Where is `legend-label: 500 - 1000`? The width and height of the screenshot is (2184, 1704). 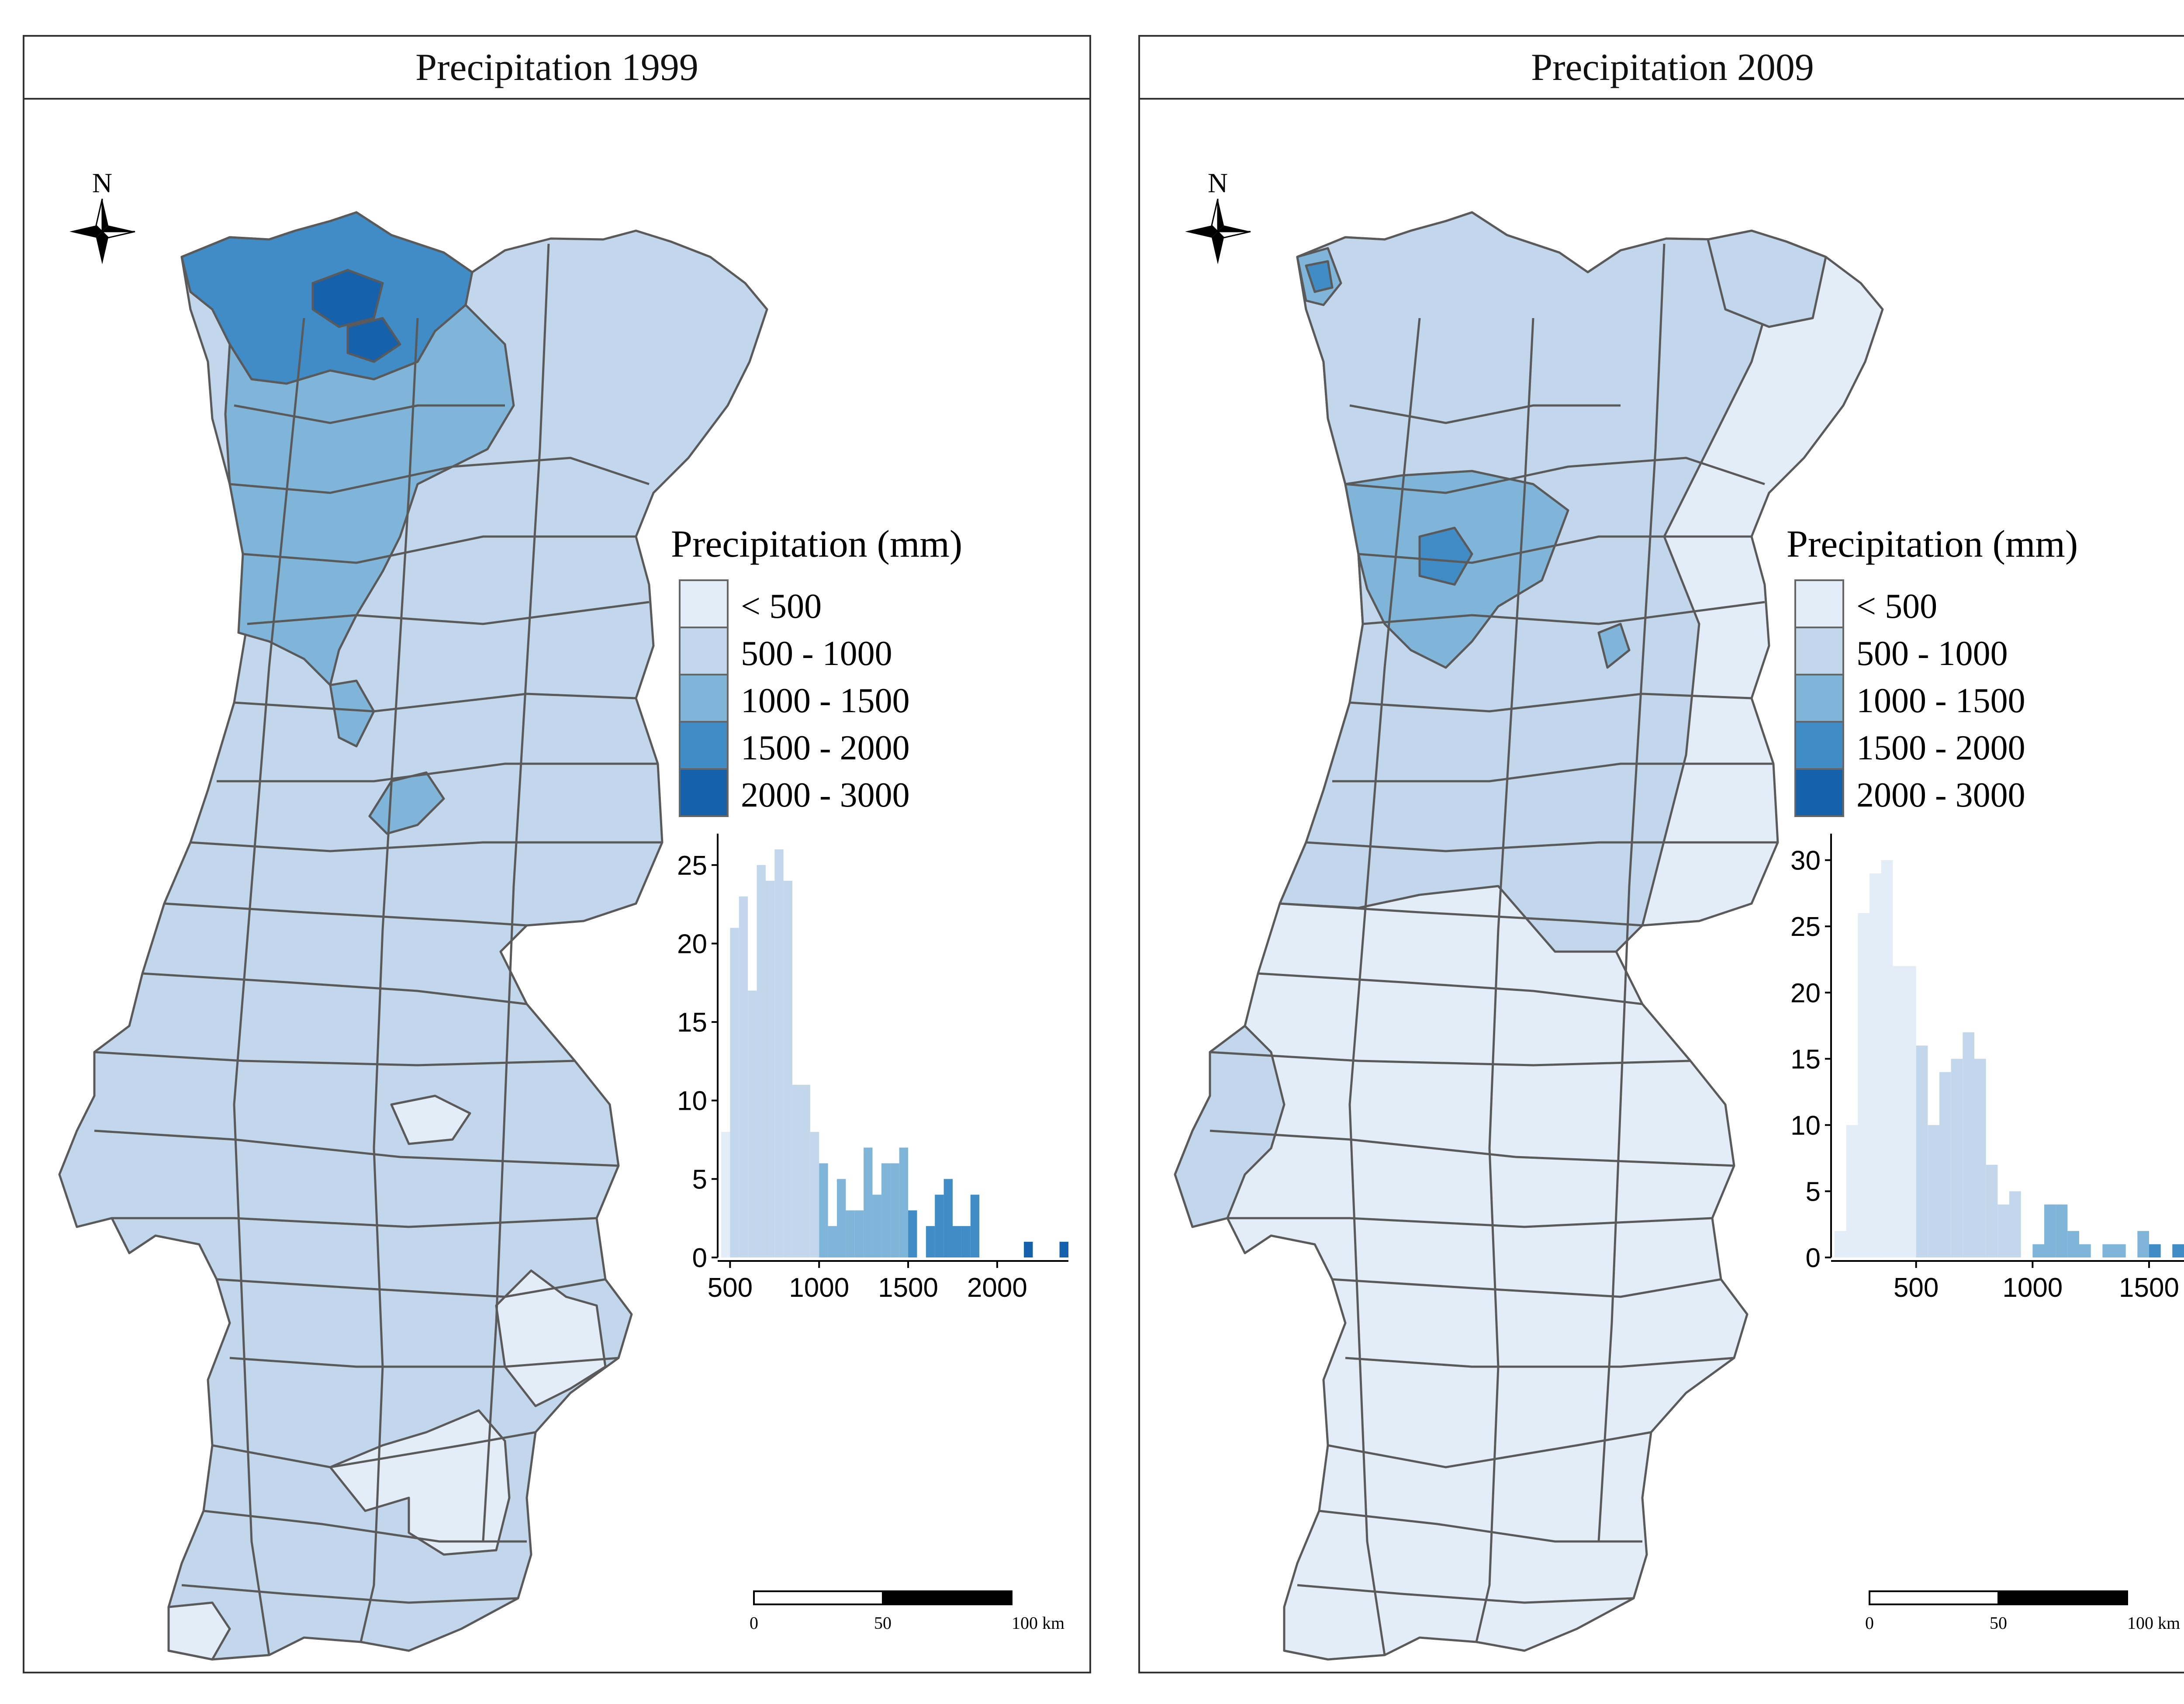 legend-label: 500 - 1000 is located at coordinates (816, 653).